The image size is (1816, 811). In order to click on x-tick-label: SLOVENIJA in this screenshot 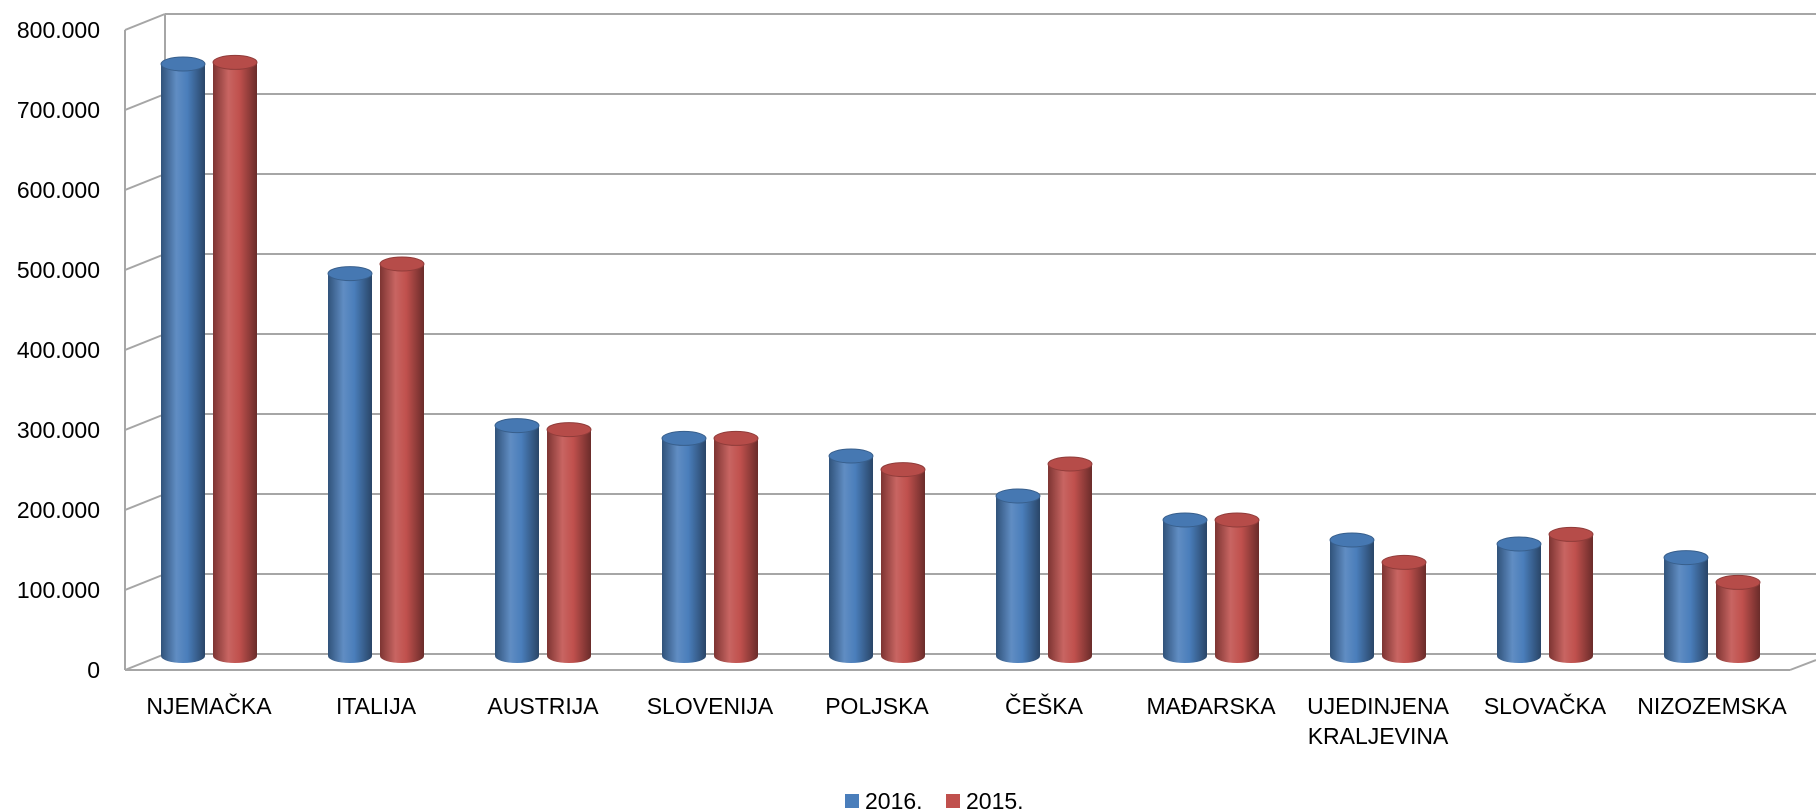, I will do `click(710, 706)`.